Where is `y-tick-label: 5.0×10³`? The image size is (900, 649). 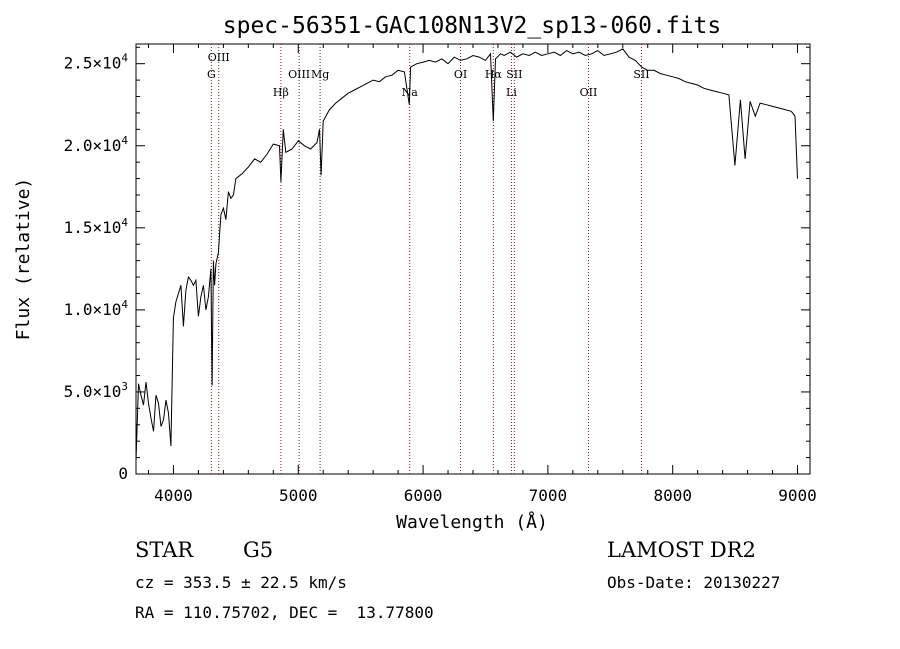 y-tick-label: 5.0×10³ is located at coordinates (96, 390).